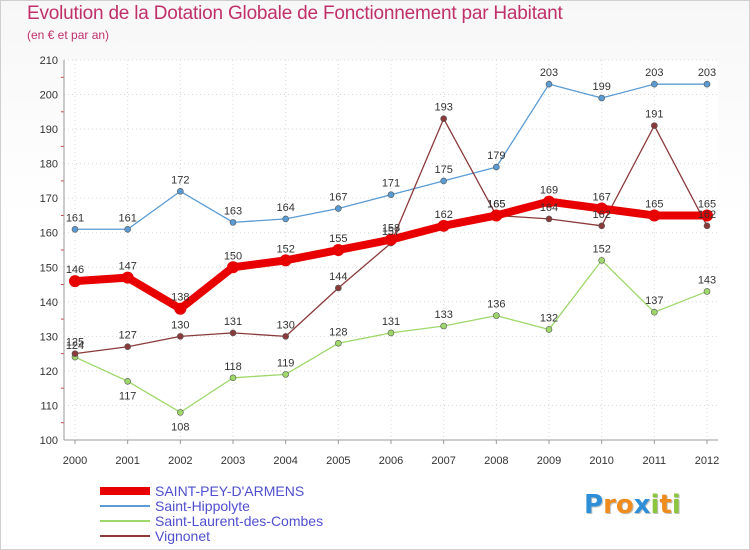 The image size is (750, 550). What do you see at coordinates (707, 280) in the screenshot?
I see `data-label: 143` at bounding box center [707, 280].